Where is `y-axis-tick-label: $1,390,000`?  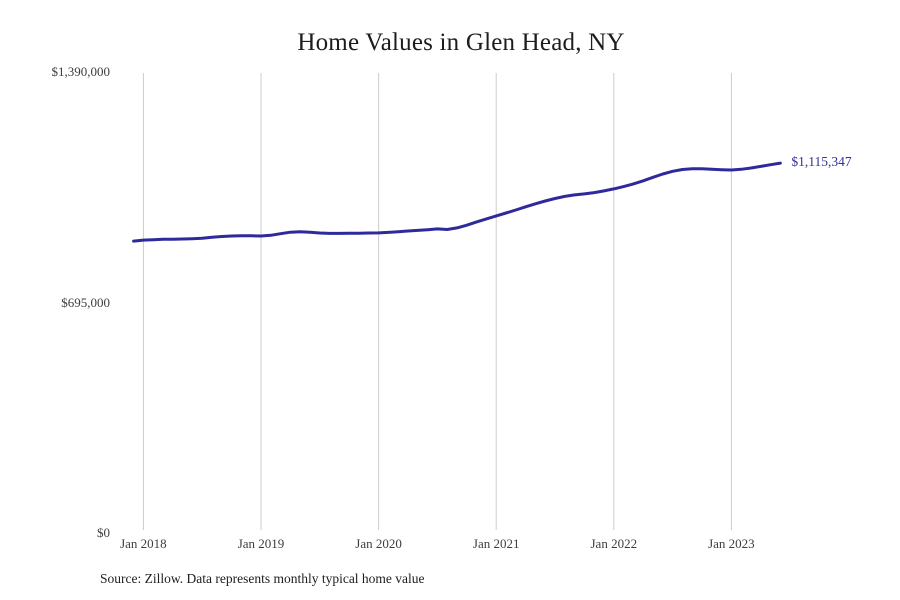 y-axis-tick-label: $1,390,000 is located at coordinates (81, 71).